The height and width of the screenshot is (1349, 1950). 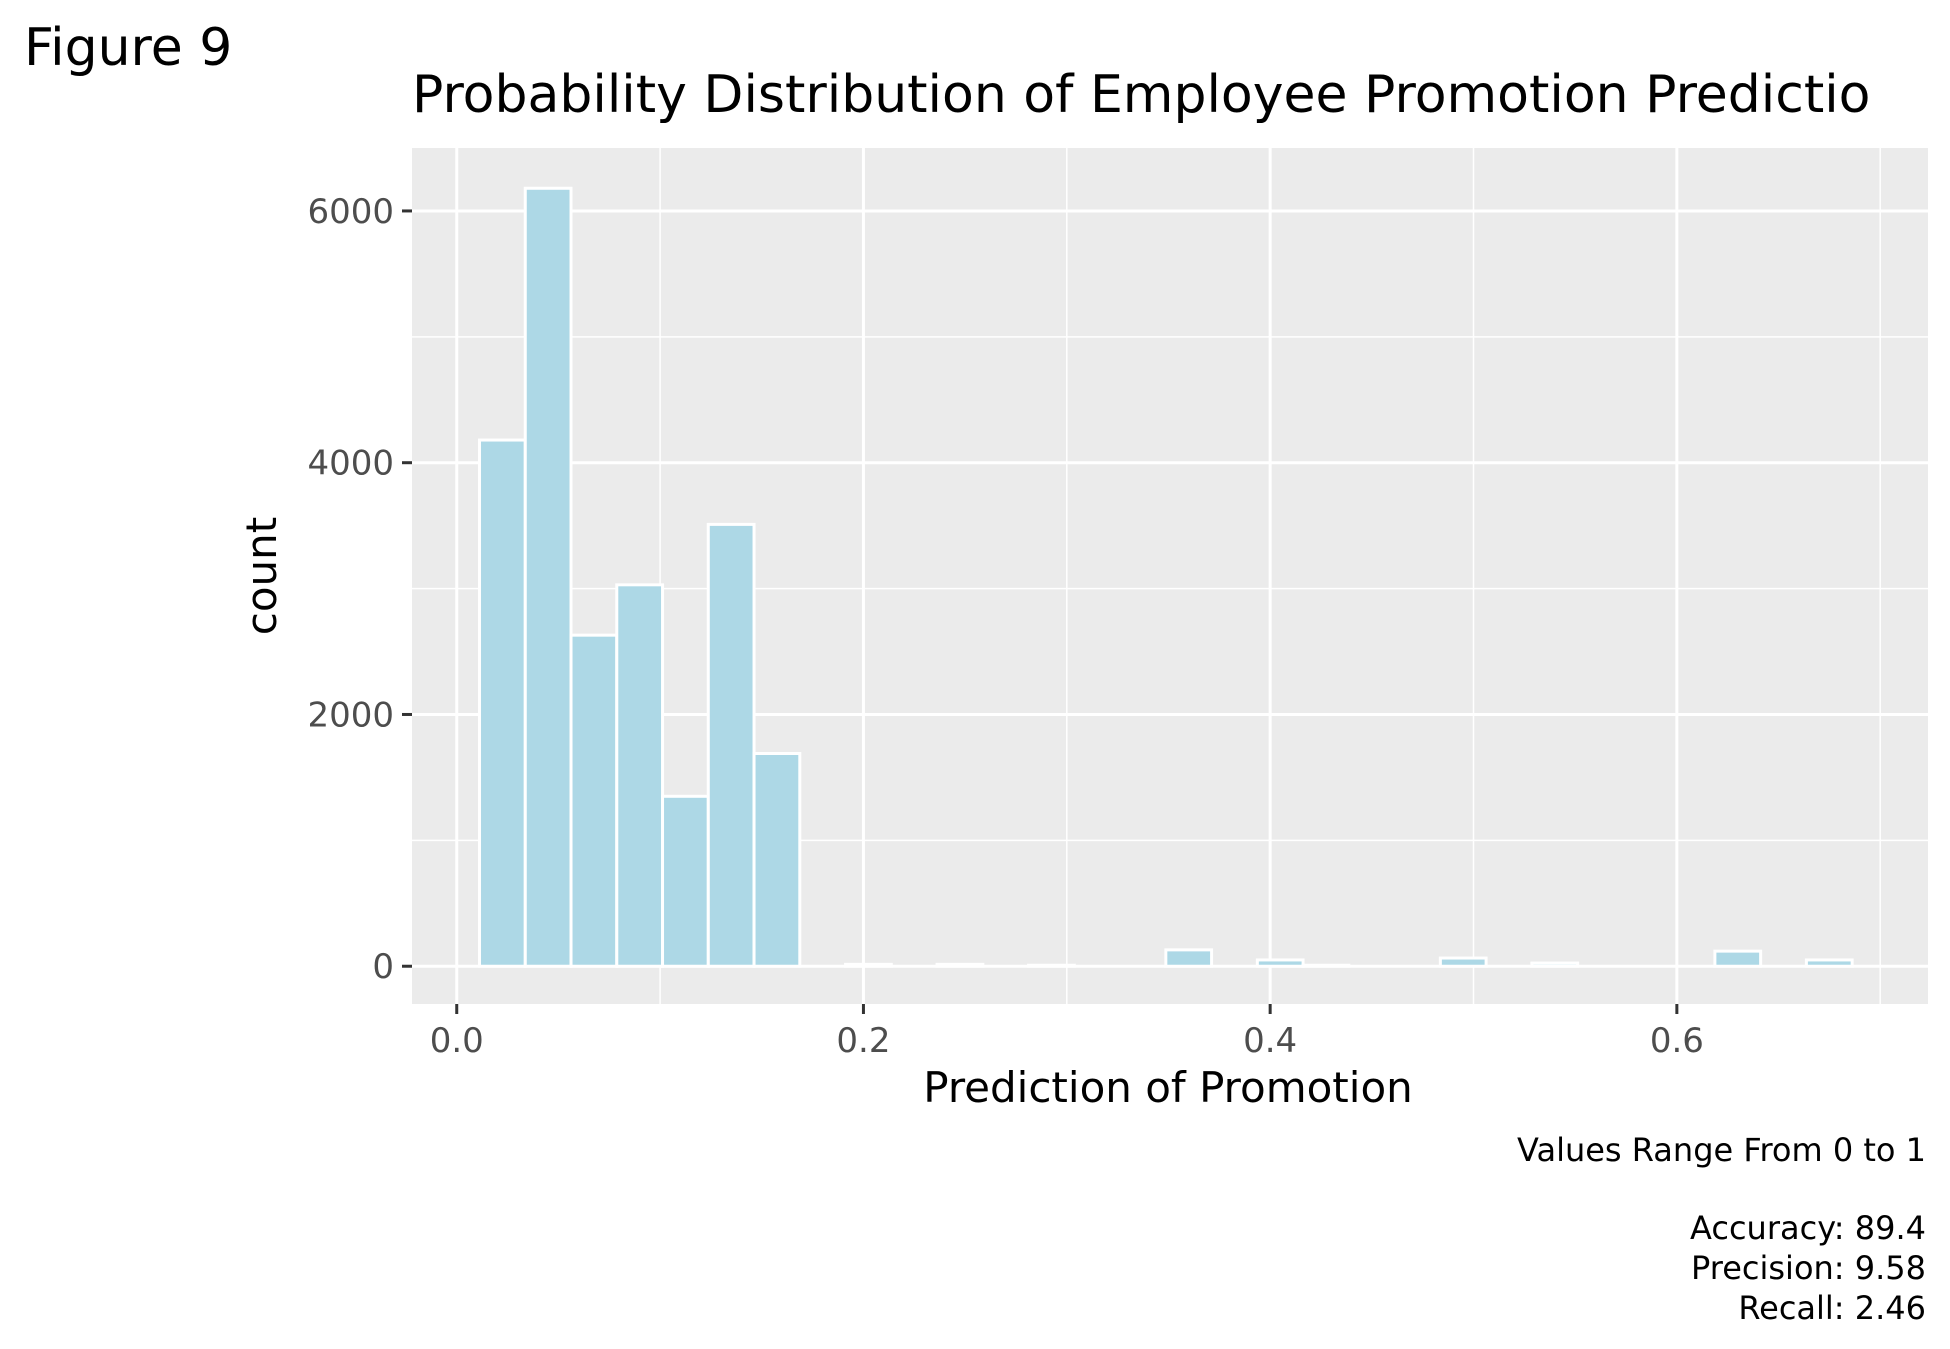 What do you see at coordinates (1067, 1032) in the screenshot?
I see `x-axis: 0.0 0.2 0.4 0.6` at bounding box center [1067, 1032].